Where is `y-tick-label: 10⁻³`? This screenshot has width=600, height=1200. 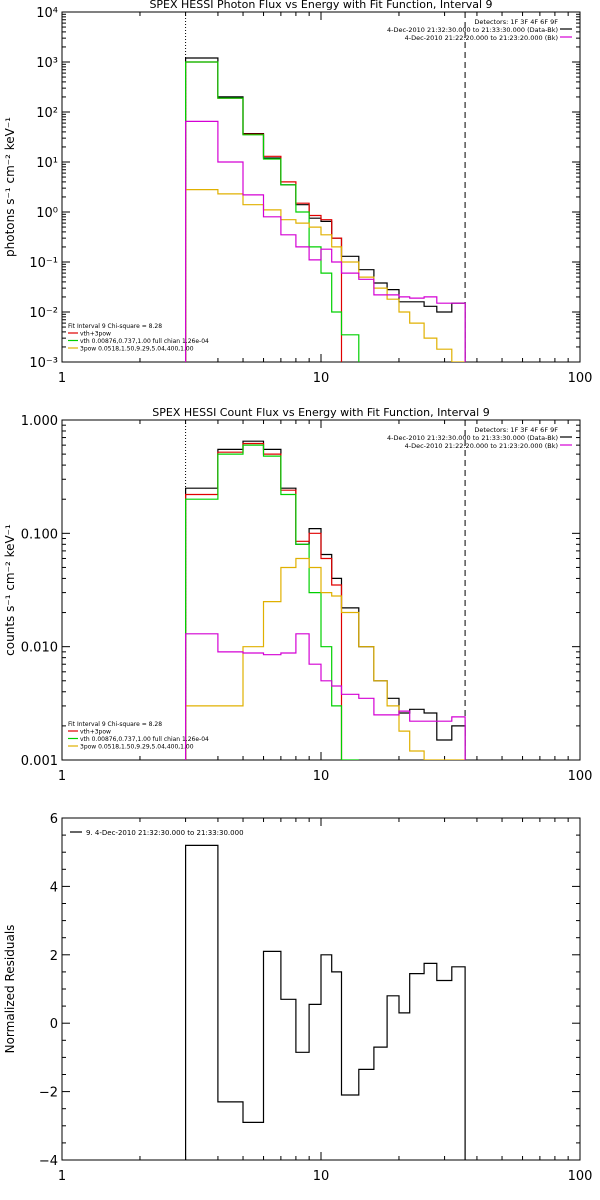 y-tick-label: 10⁻³ is located at coordinates (43, 363).